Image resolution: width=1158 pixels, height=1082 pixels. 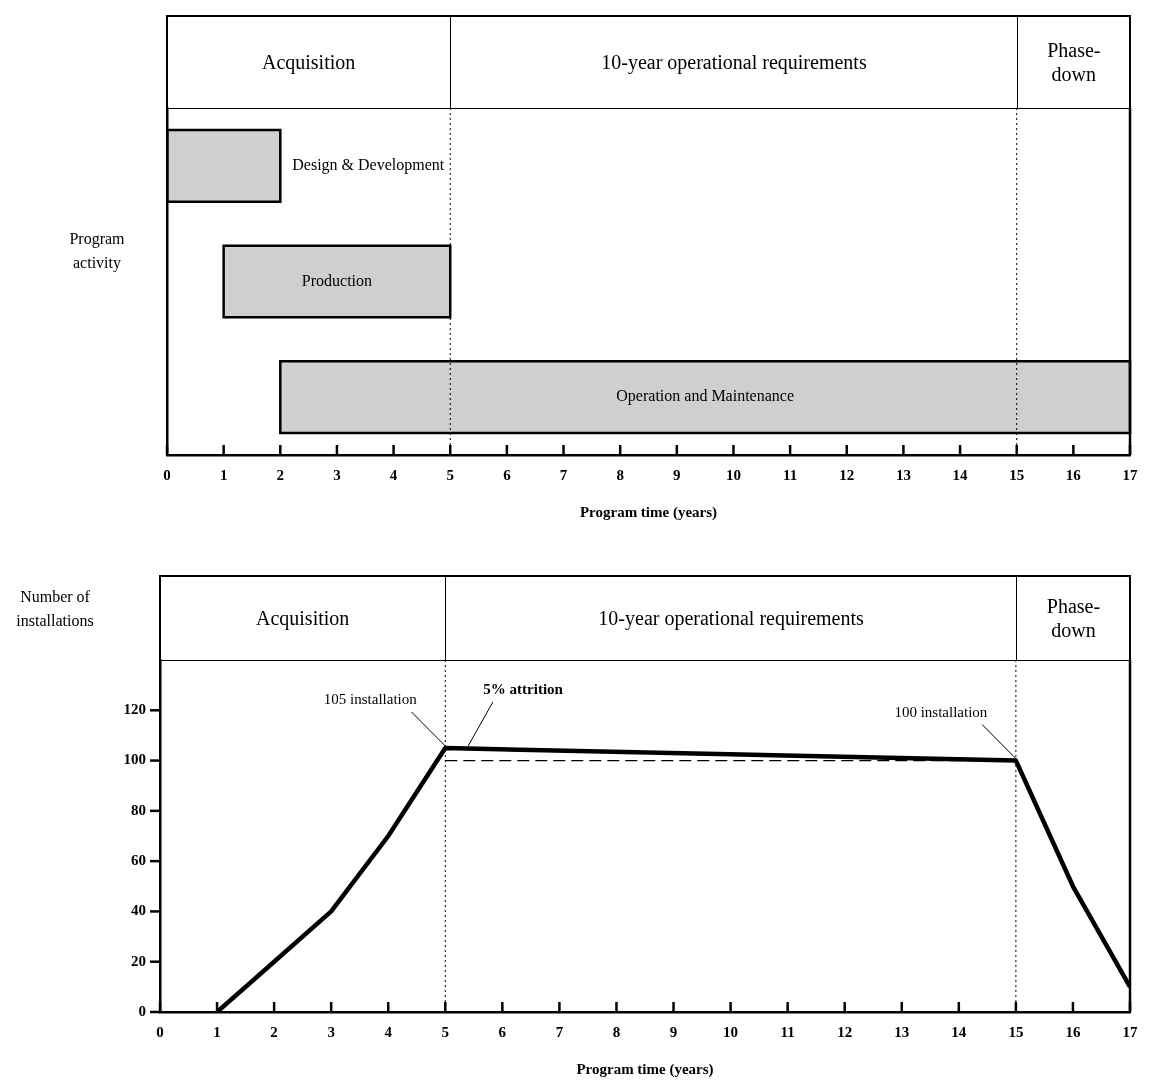 I want to click on y-axis-title: Number of installations, so click(x=55, y=609).